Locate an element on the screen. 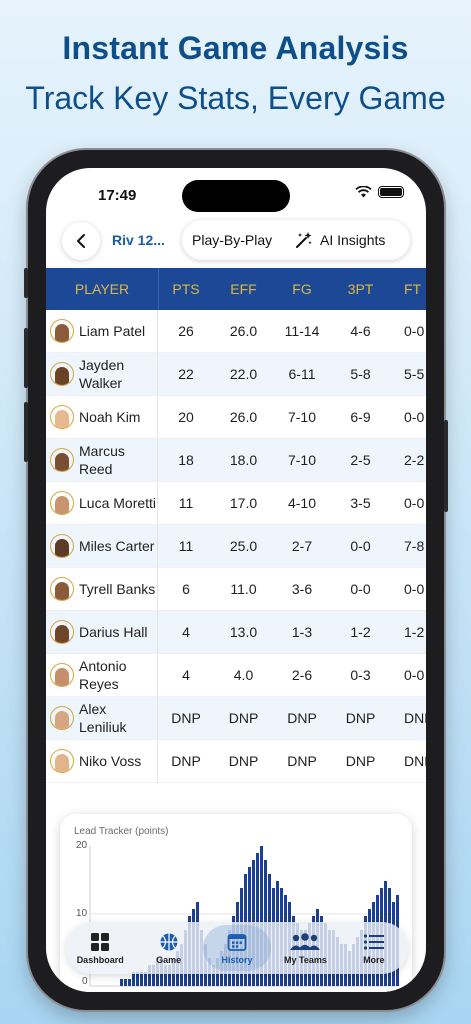 The image size is (471, 1024). player-name: Tyrell Banks is located at coordinates (117, 589).